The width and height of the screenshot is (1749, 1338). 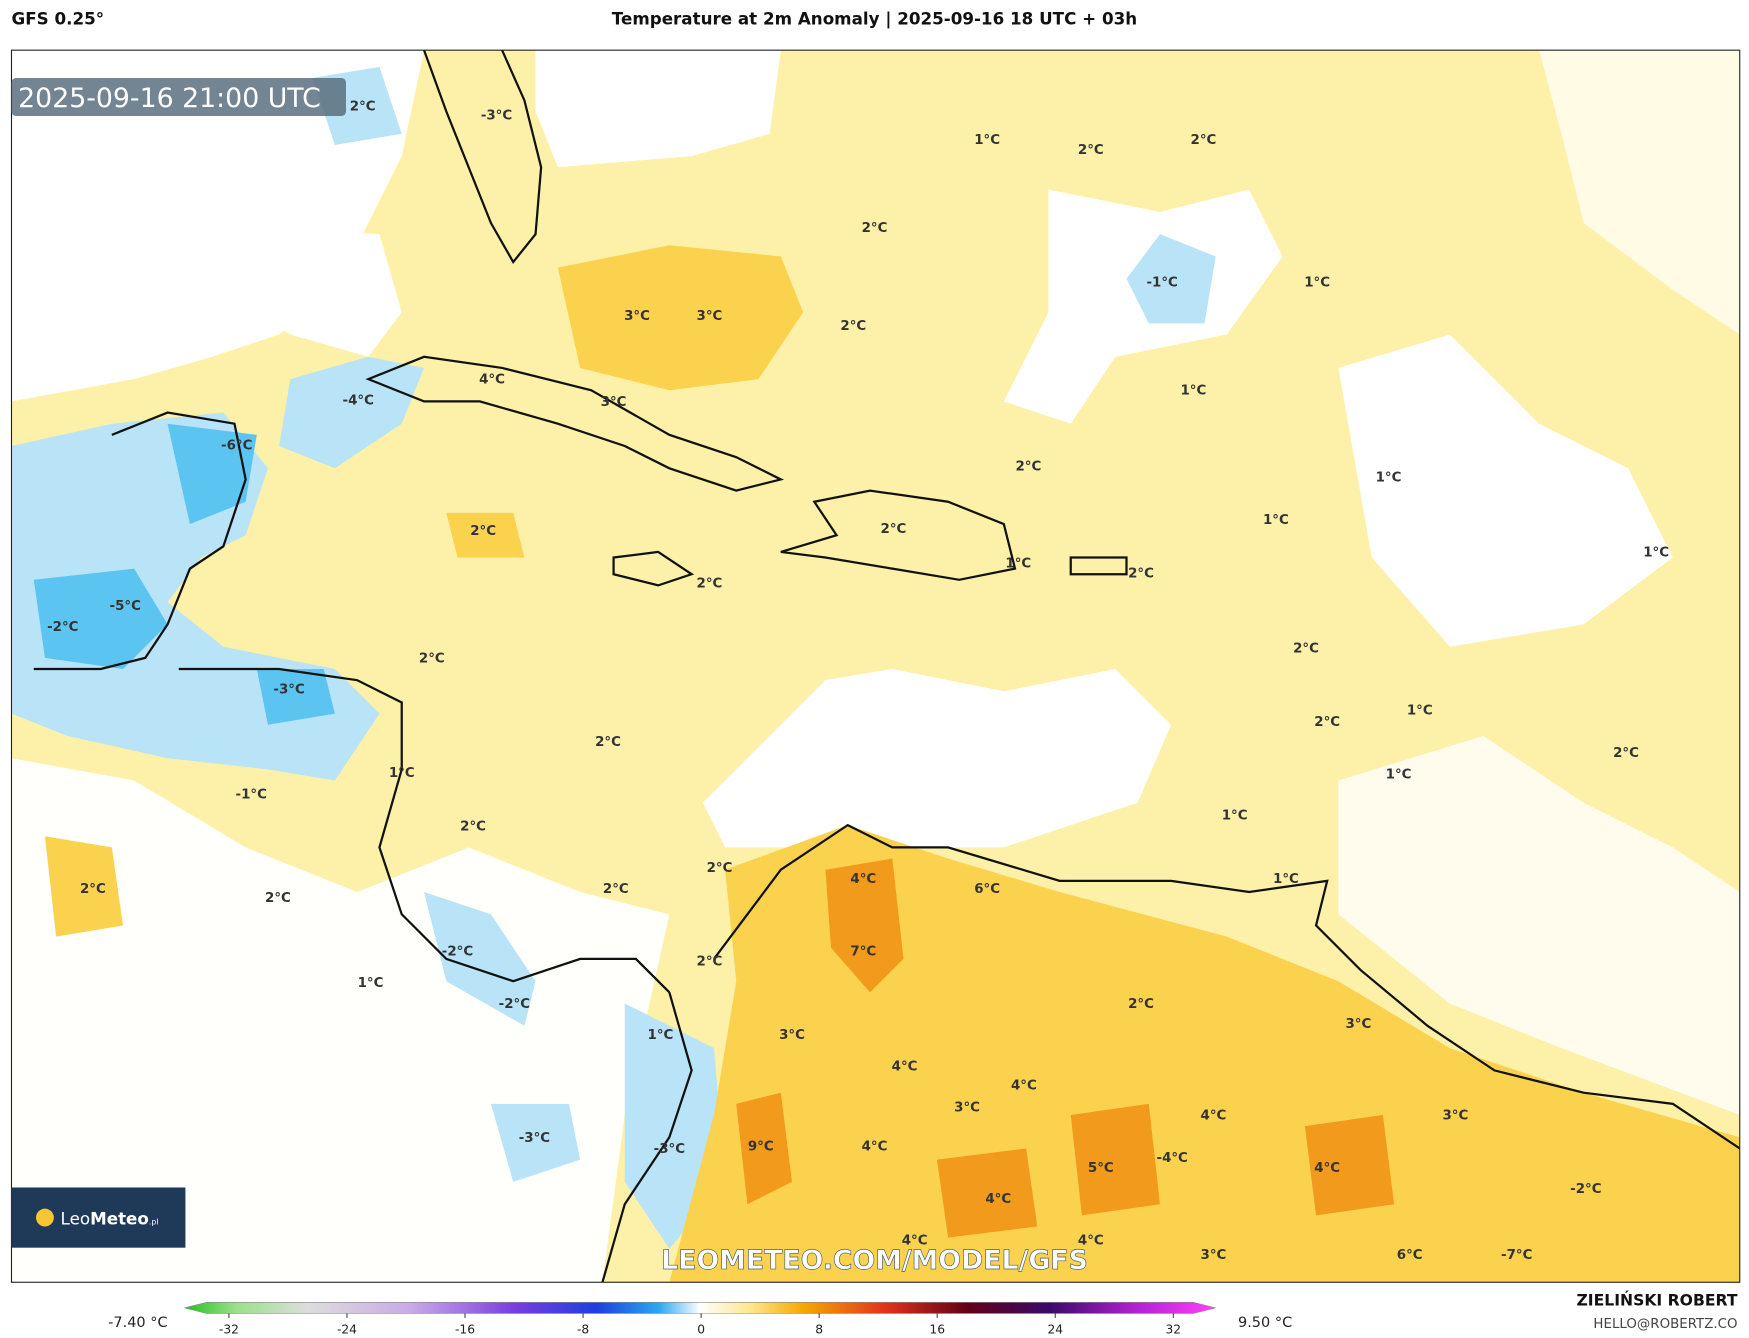 What do you see at coordinates (169, 98) in the screenshot?
I see `timestamp: 2025-09-16 21:00 UTC` at bounding box center [169, 98].